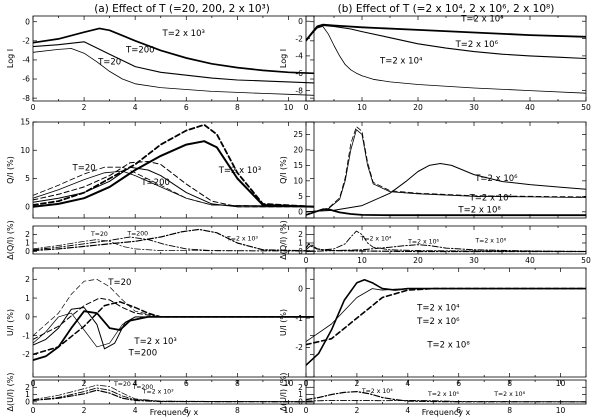 This screenshot has width=600, height=419. I want to click on x-label-left: Frequency x, so click(174, 412).